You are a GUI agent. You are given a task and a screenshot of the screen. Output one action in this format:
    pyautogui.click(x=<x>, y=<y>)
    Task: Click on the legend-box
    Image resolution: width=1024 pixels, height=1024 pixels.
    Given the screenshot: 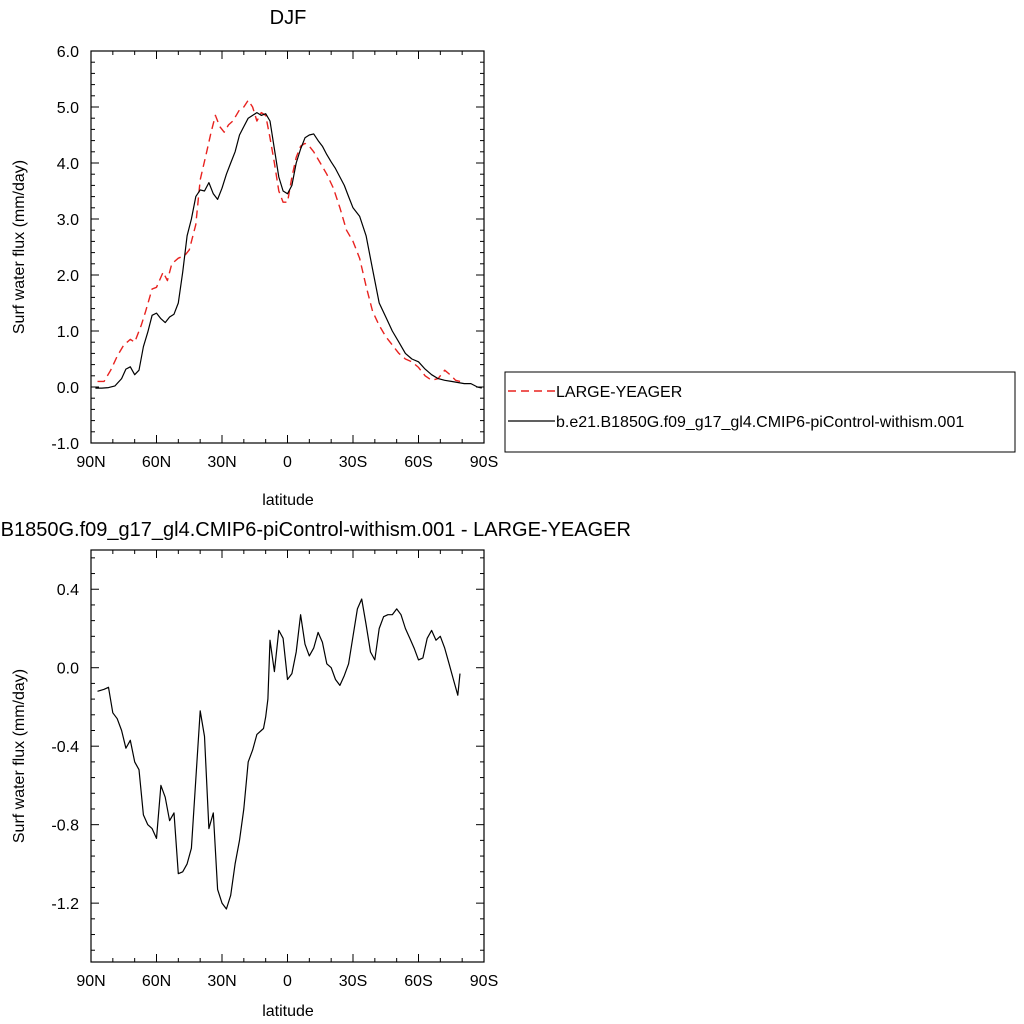 What is the action you would take?
    pyautogui.click(x=760, y=412)
    